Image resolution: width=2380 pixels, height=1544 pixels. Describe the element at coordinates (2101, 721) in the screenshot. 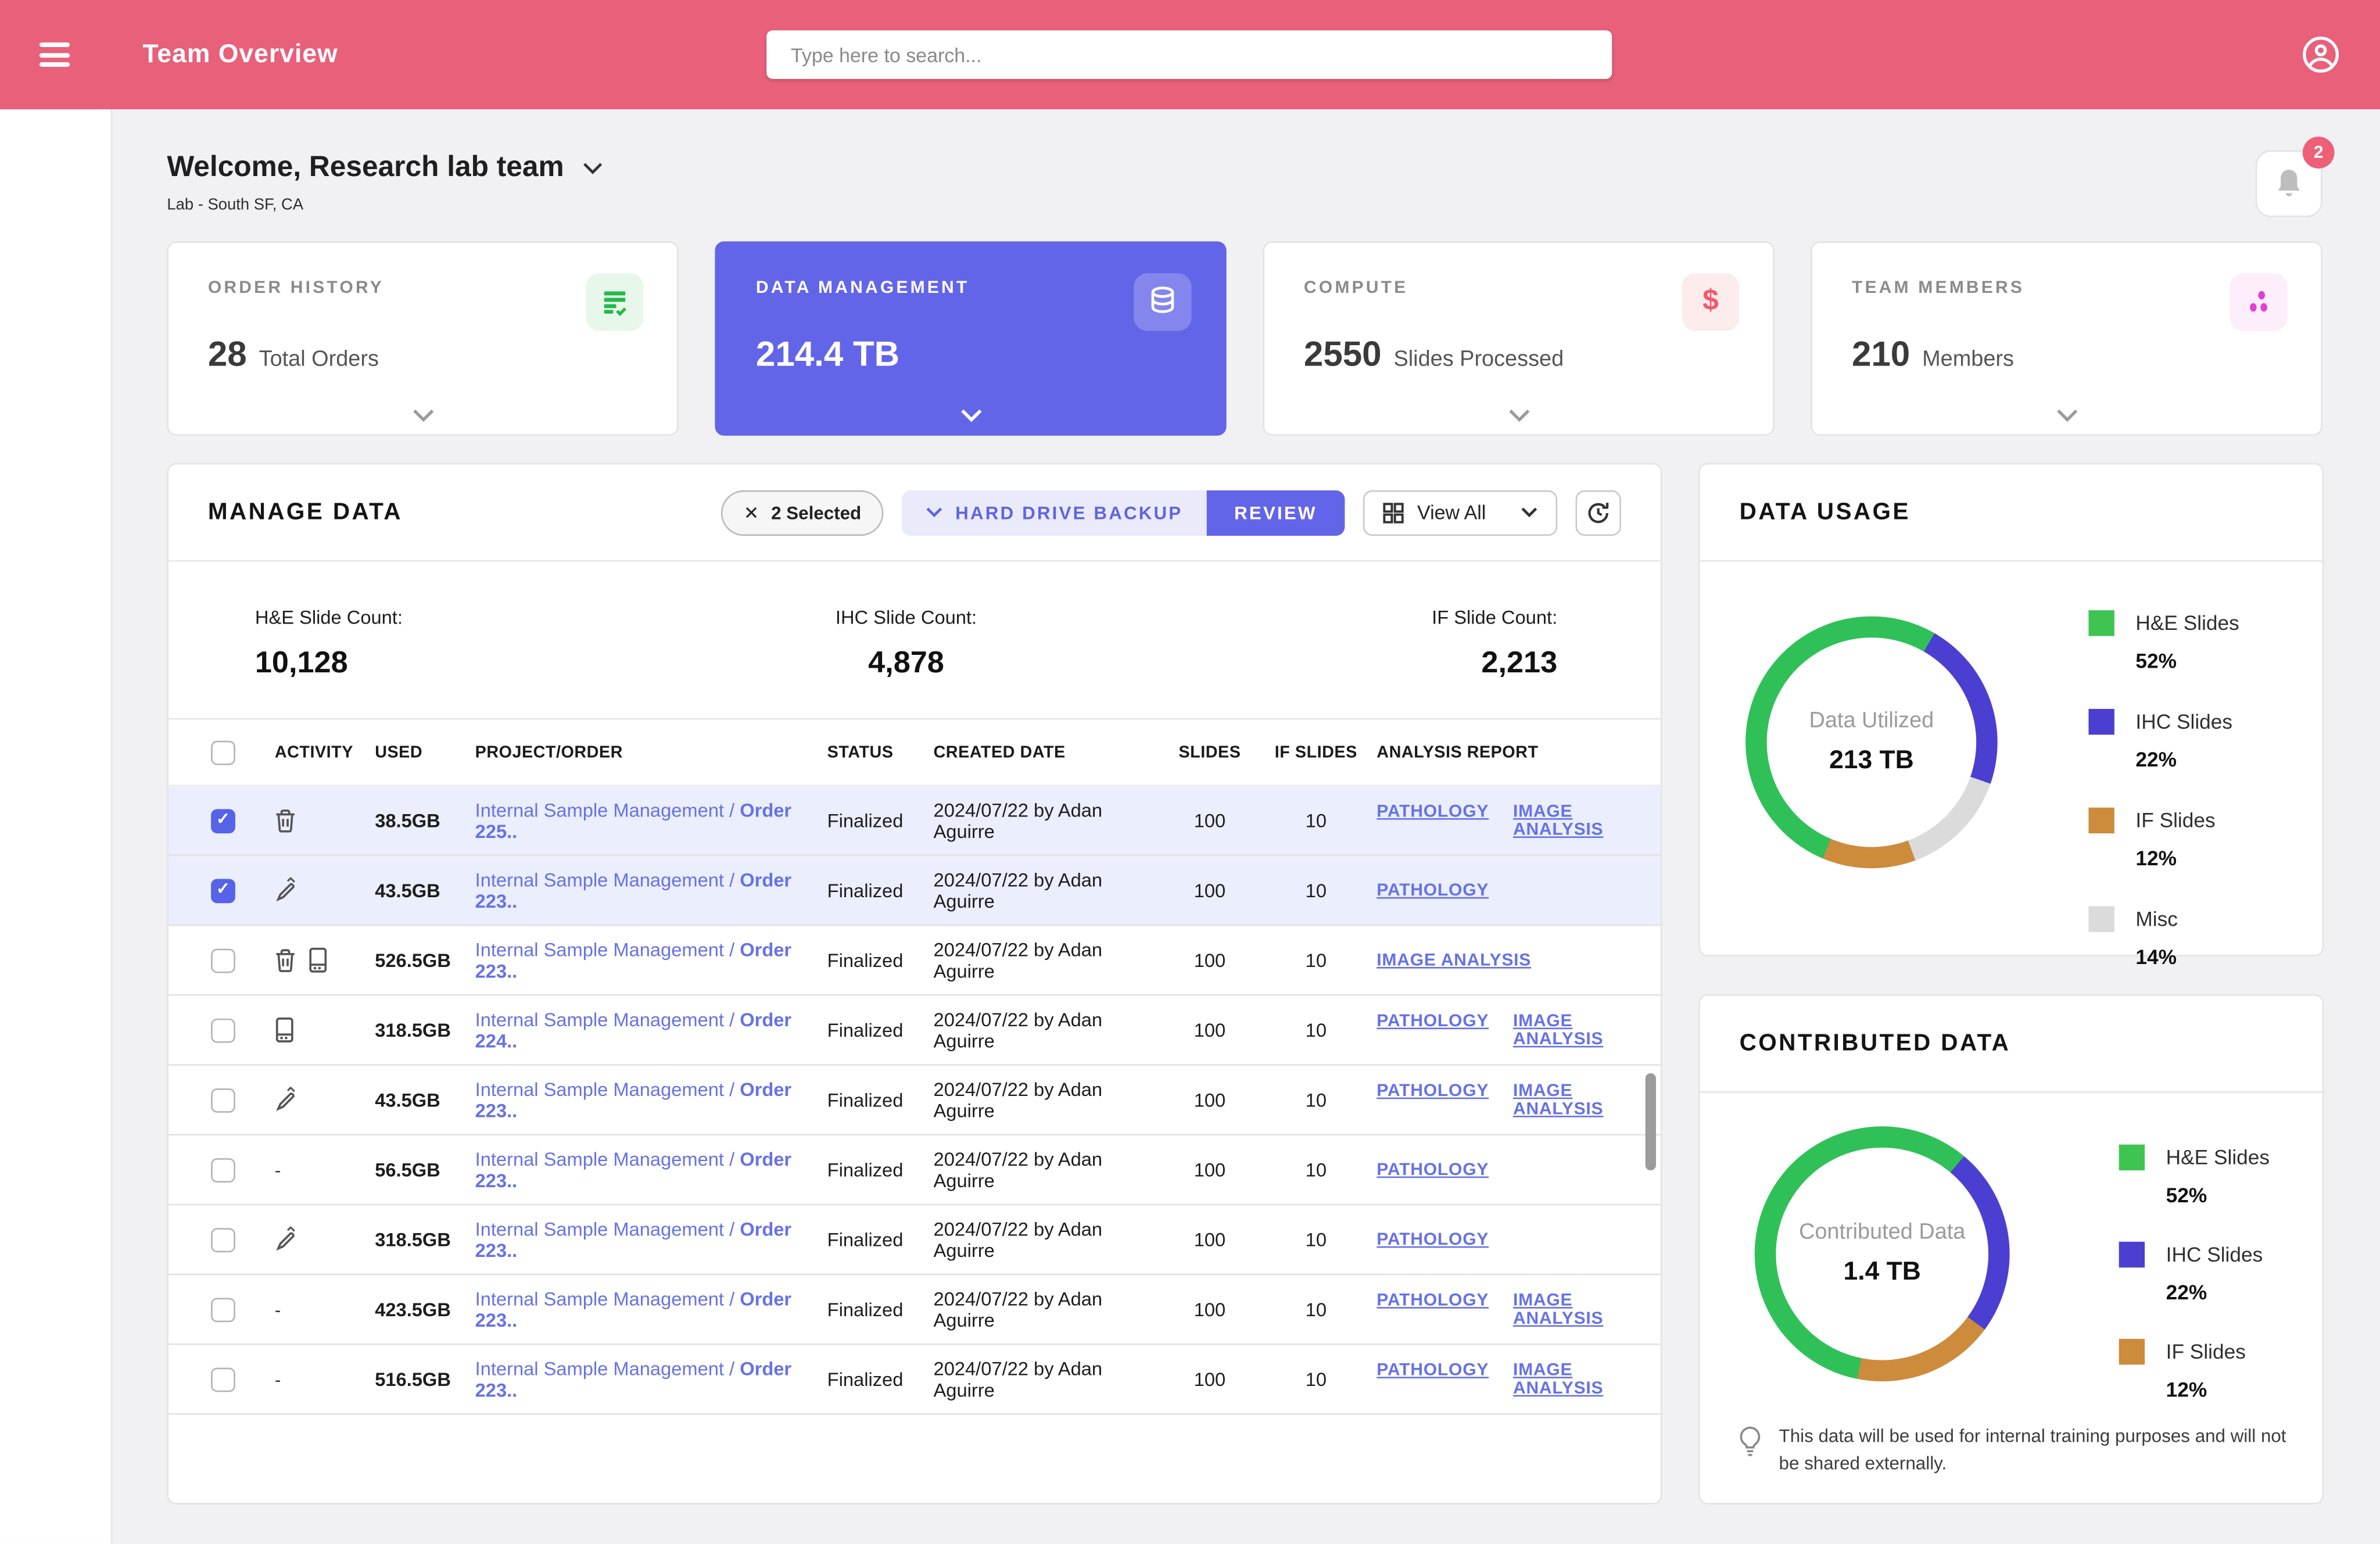

I see `ihc-swatch` at that location.